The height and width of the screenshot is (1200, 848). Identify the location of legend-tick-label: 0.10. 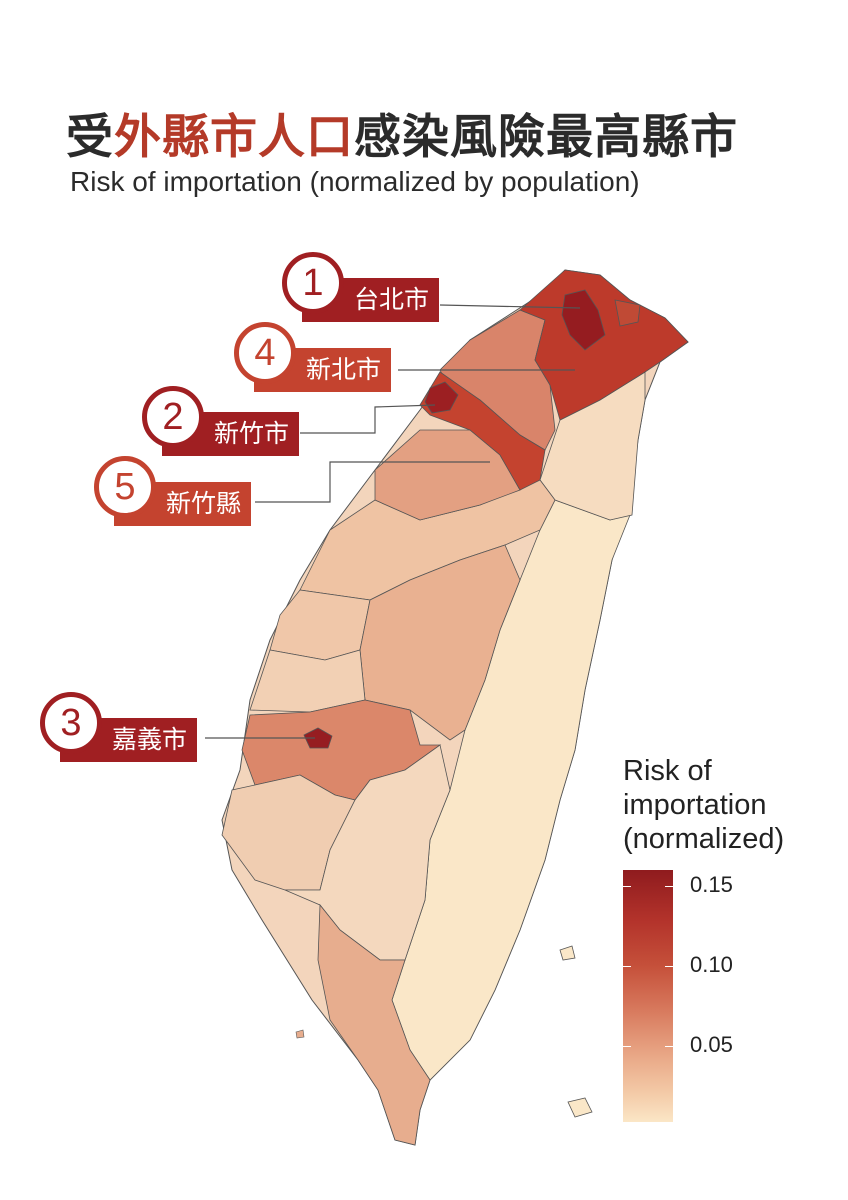
(711, 964).